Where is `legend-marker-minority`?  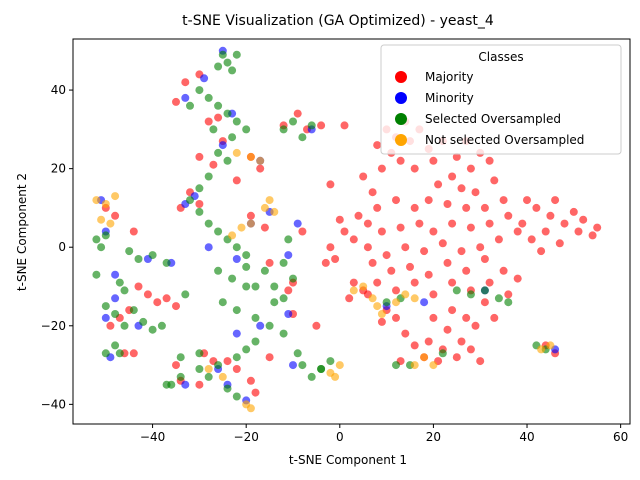 legend-marker-minority is located at coordinates (401, 98).